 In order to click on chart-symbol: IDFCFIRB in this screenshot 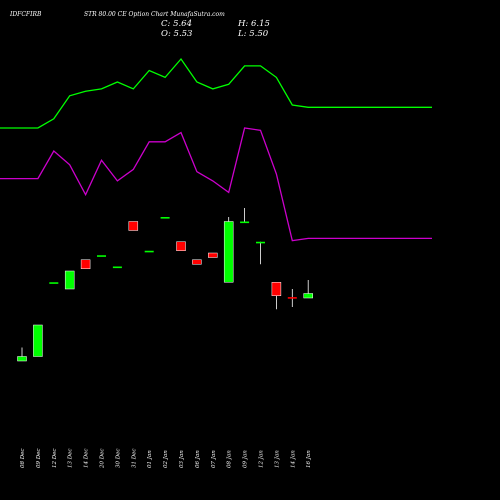, I will do `click(25, 14)`.